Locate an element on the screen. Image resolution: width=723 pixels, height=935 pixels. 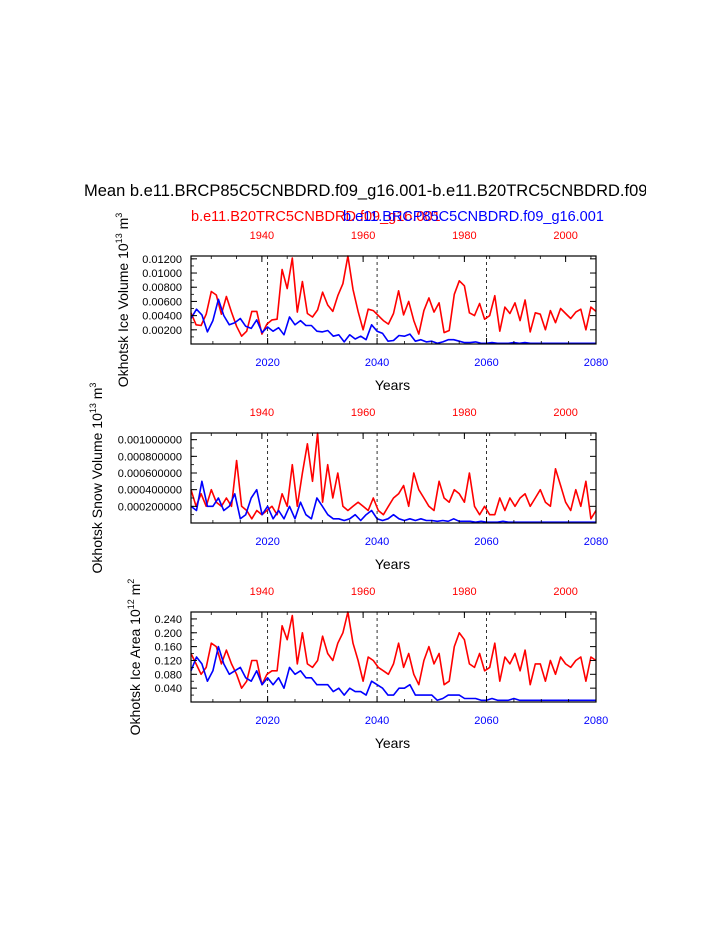
y-tick-label-0-1: 0.00400 is located at coordinates (162, 317).